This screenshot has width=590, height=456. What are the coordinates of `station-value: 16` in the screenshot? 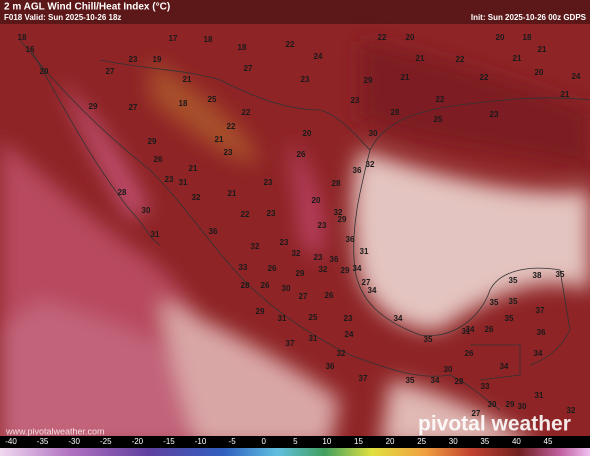 It's located at (30, 49).